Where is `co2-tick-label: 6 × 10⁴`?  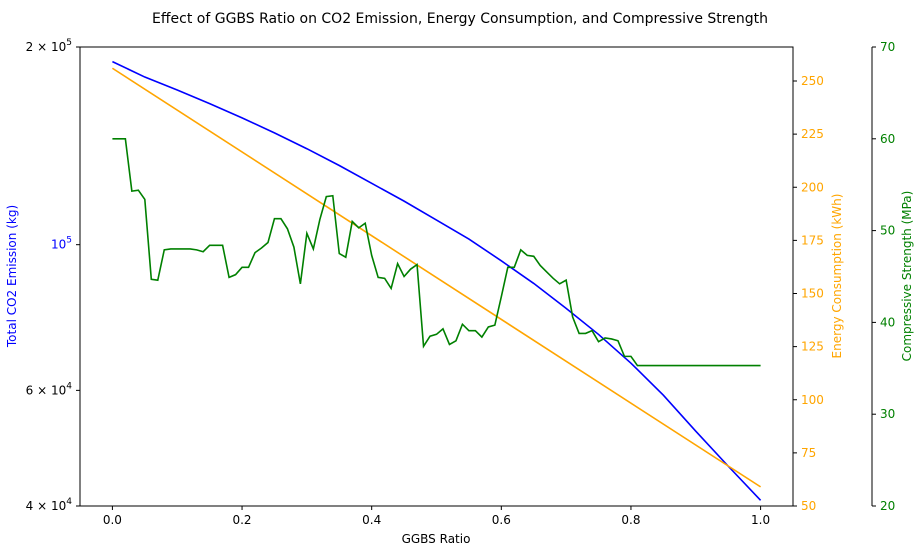 co2-tick-label: 6 × 10⁴ is located at coordinates (49, 389).